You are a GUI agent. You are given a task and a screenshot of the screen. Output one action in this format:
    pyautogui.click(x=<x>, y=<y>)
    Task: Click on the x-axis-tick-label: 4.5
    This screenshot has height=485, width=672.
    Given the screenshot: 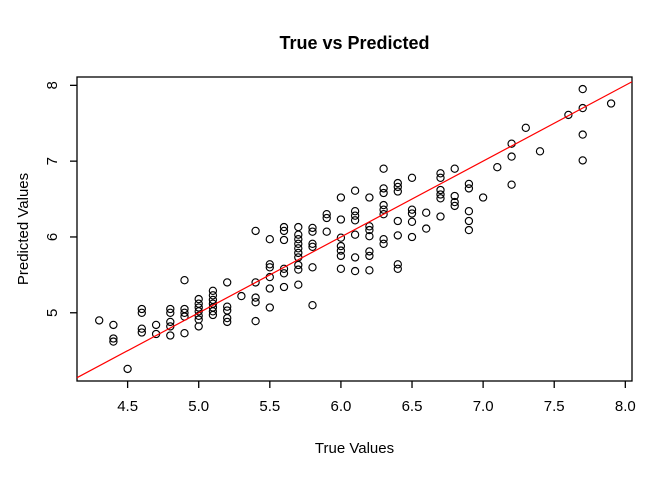 What is the action you would take?
    pyautogui.click(x=127, y=406)
    